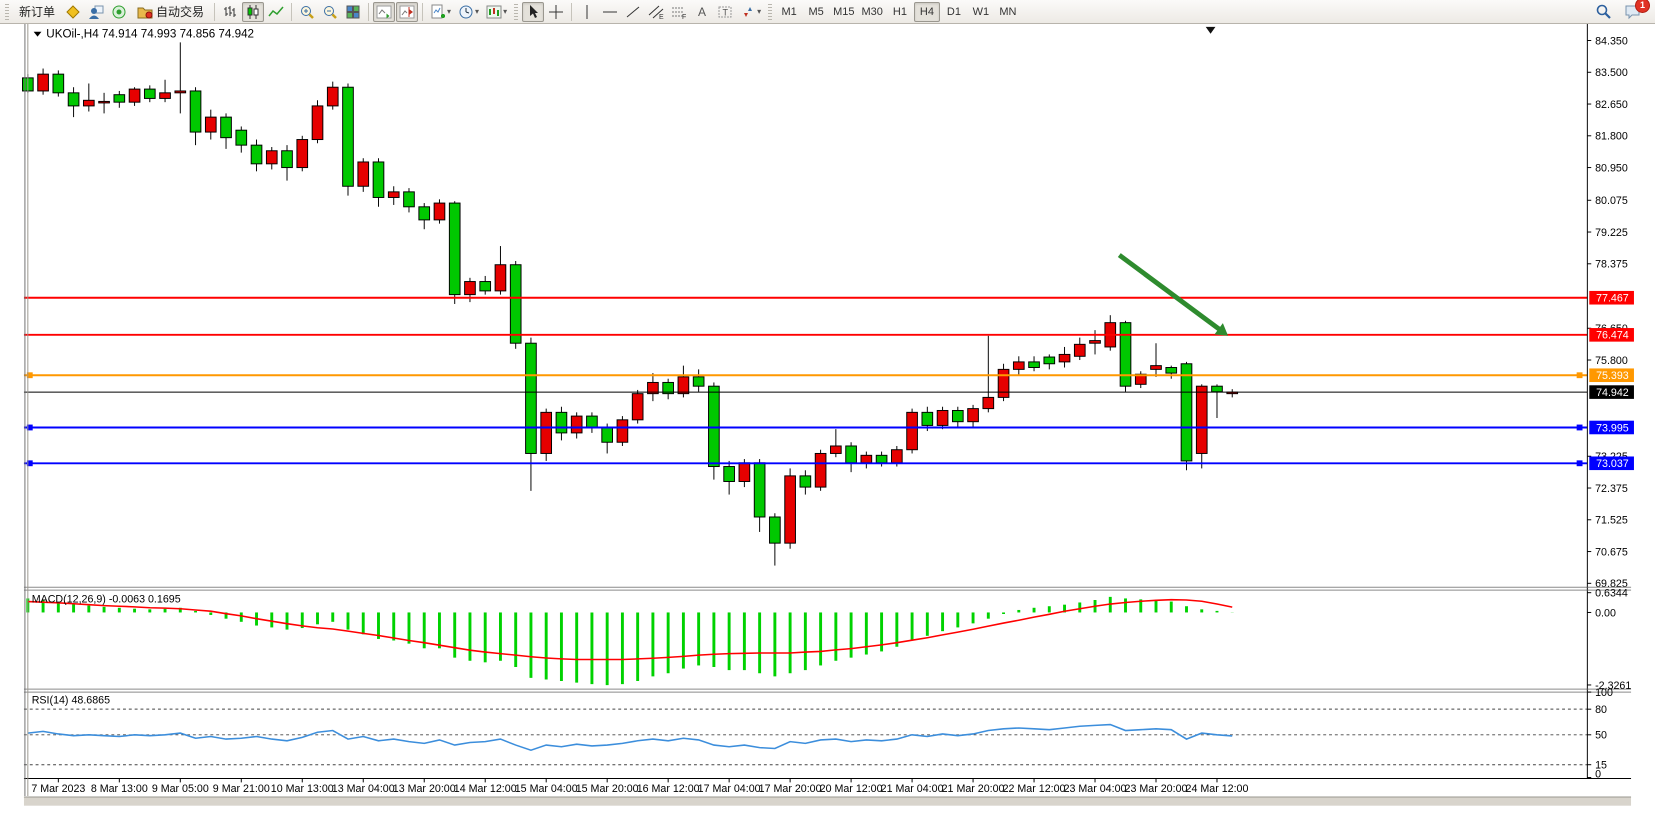 The width and height of the screenshot is (1655, 829). Describe the element at coordinates (1008, 11) in the screenshot. I see `timeframe-mn-button: MN` at that location.